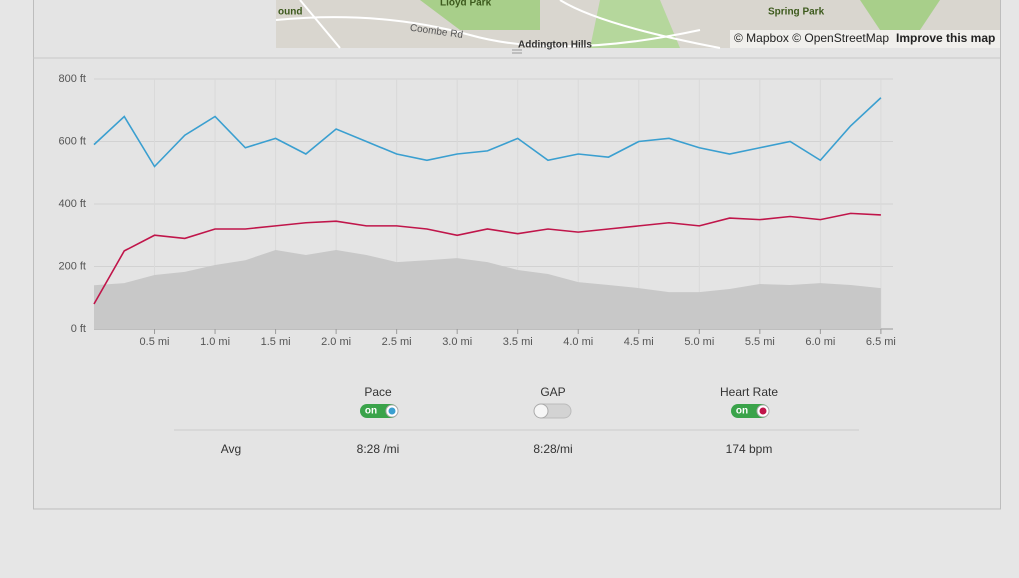 This screenshot has width=1019, height=578. I want to click on x-tick-label: 2.5 mi, so click(397, 342).